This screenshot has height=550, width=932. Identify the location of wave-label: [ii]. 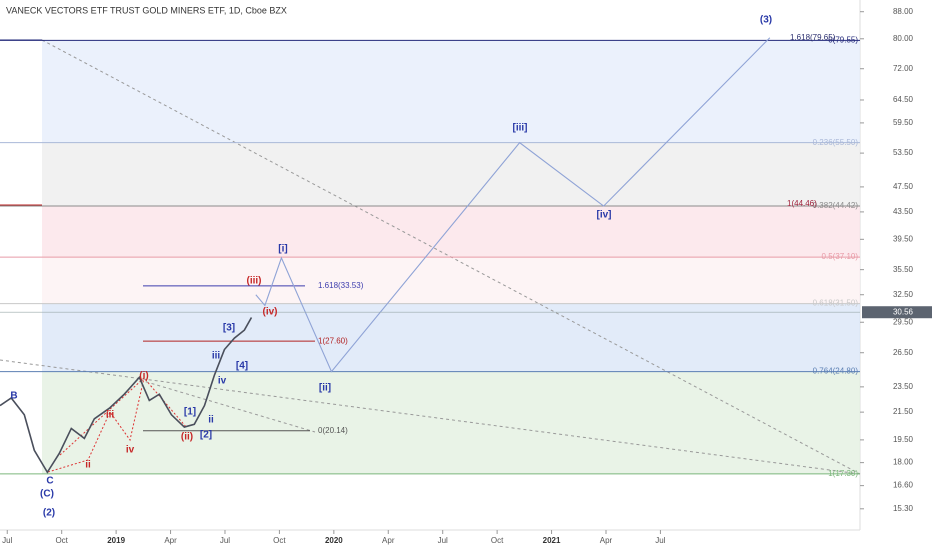
(325, 388).